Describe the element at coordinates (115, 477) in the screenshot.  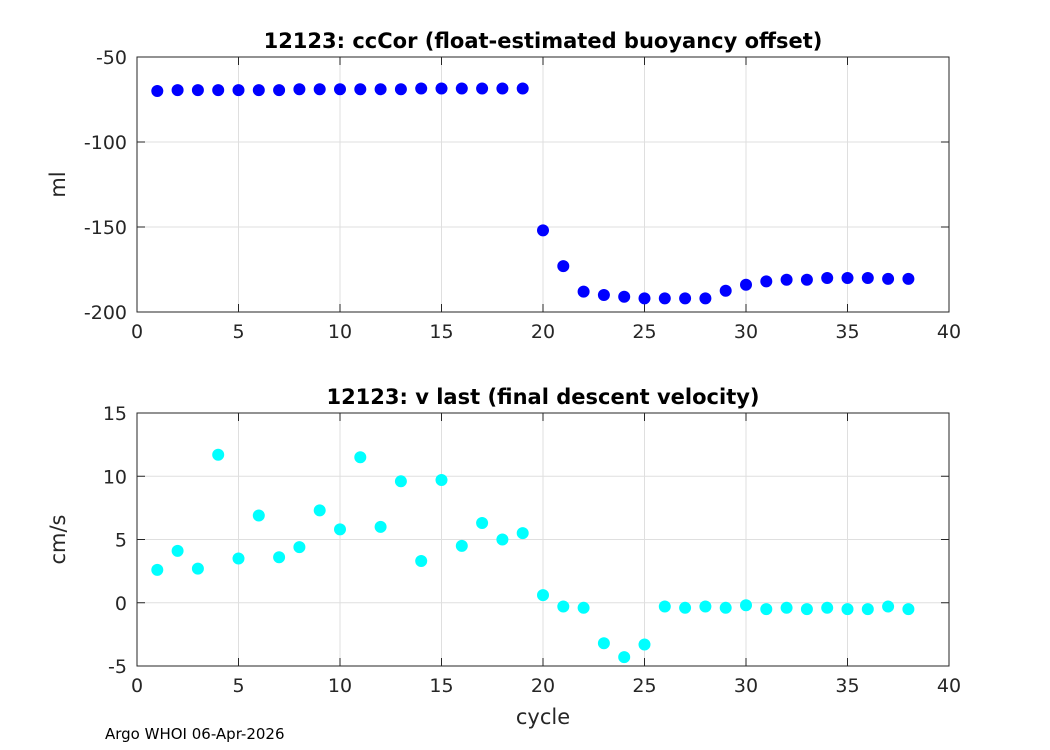
I see `bottom-y-tick-label: 10` at that location.